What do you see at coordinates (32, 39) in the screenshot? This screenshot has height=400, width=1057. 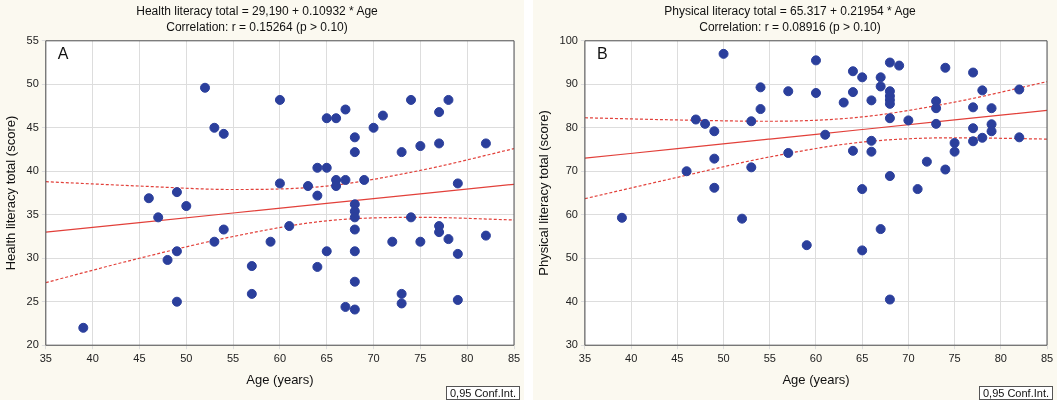 I see `y-tick-label: 55` at bounding box center [32, 39].